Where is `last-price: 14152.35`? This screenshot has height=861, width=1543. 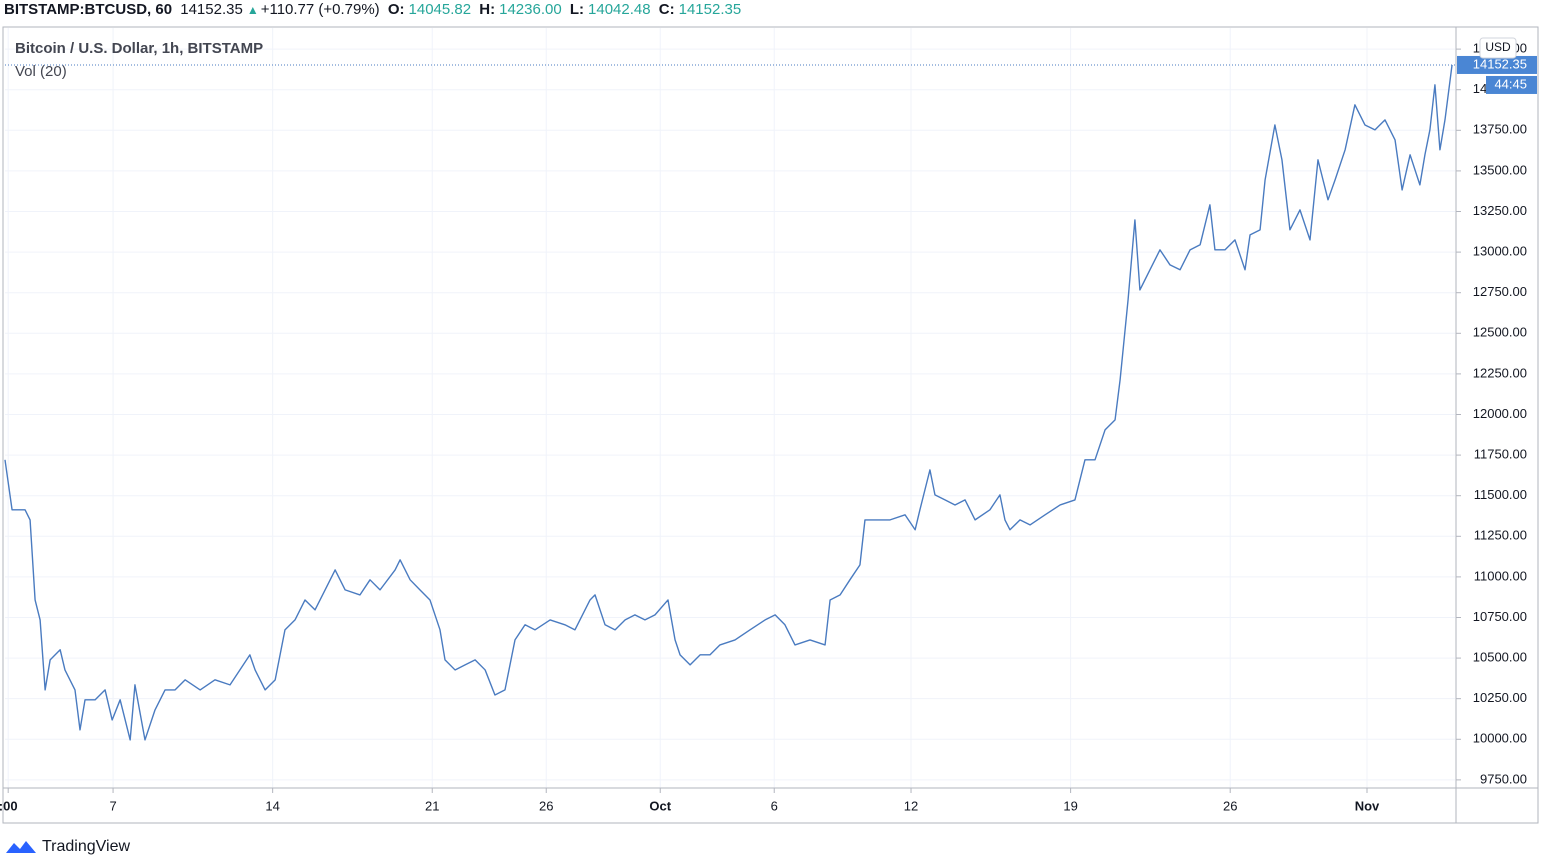 last-price: 14152.35 is located at coordinates (211, 9).